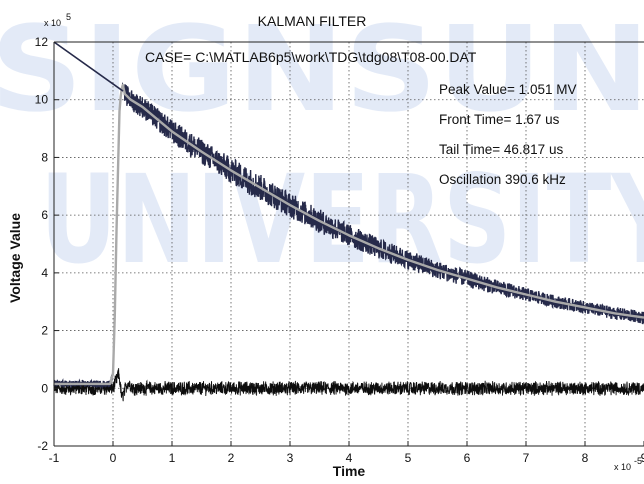  I want to click on annotation-front-time: Front Time= 1.67 us, so click(499, 119).